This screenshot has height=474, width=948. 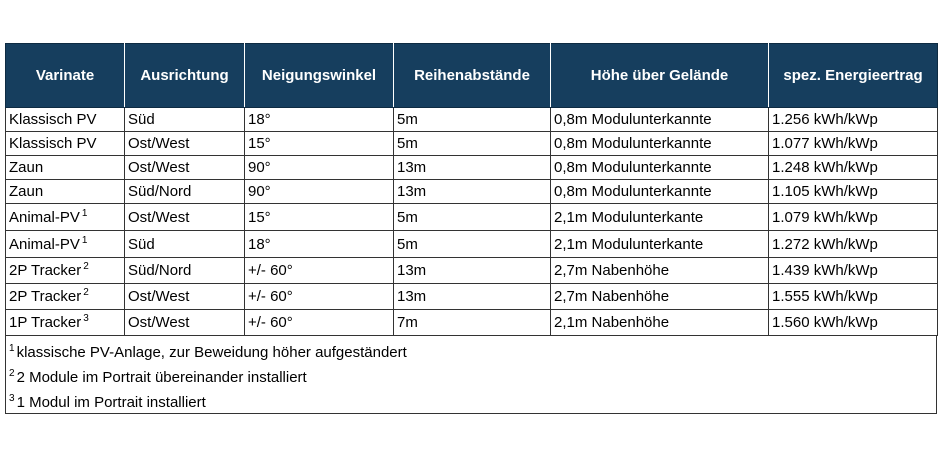 What do you see at coordinates (612, 296) in the screenshot?
I see `cell-text: 2,7m Nabenhöhe` at bounding box center [612, 296].